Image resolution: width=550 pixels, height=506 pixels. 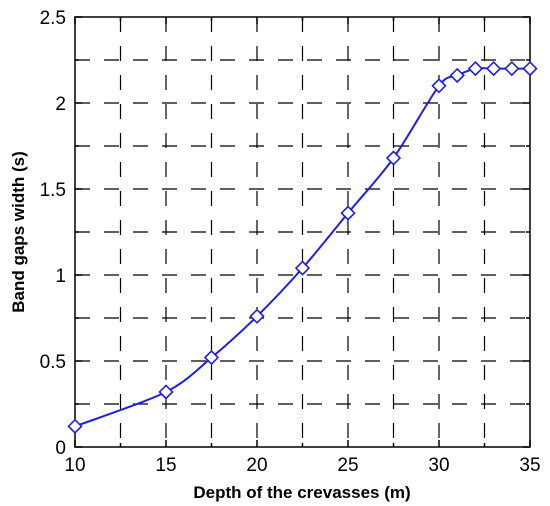 I want to click on x-tick-label: 30, so click(x=438, y=465).